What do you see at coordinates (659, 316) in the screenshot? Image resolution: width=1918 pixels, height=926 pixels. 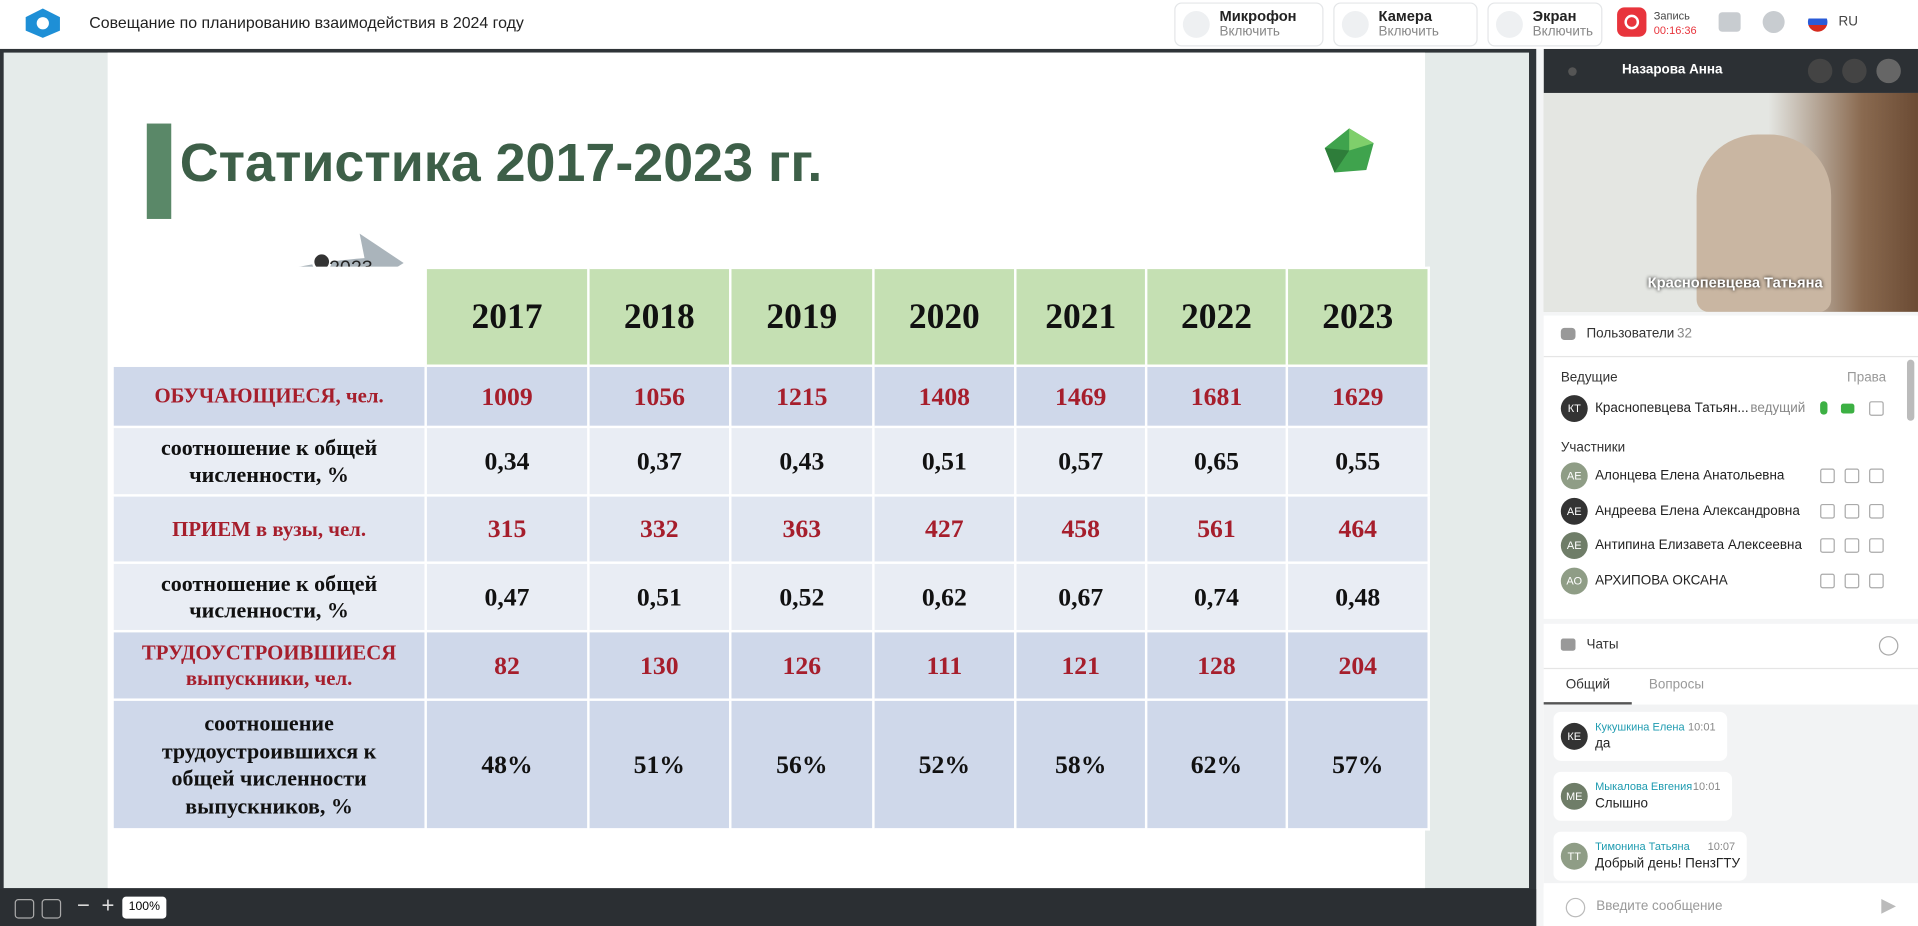 I see `year-header: 2018` at bounding box center [659, 316].